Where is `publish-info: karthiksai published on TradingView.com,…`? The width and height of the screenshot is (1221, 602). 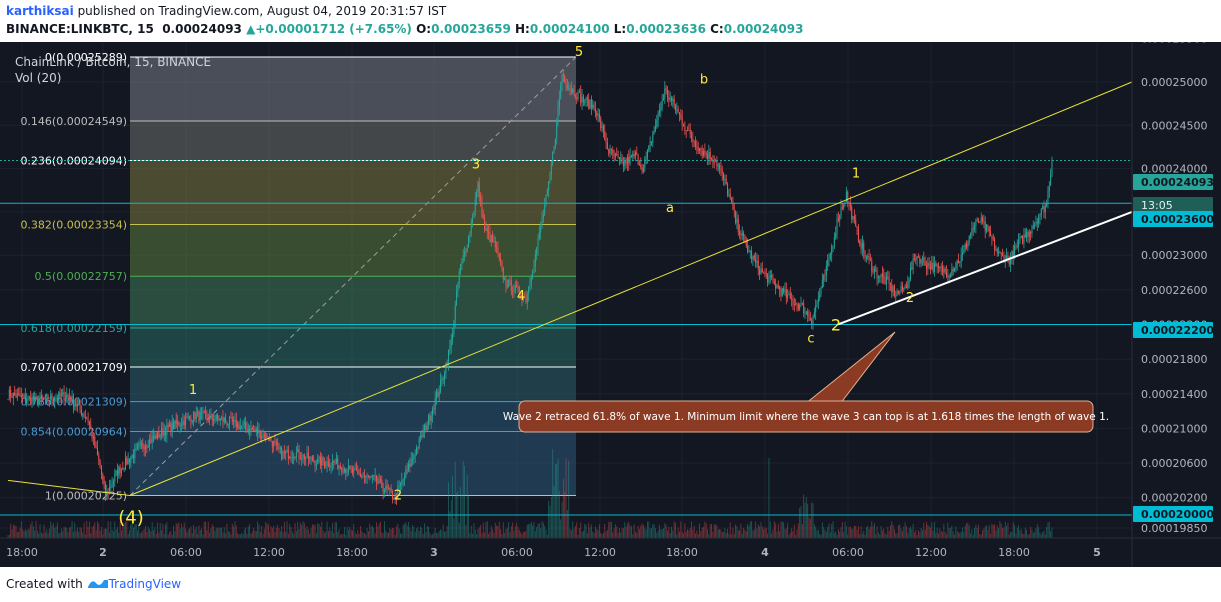 publish-info: karthiksai published on TradingView.com,… is located at coordinates (226, 11).